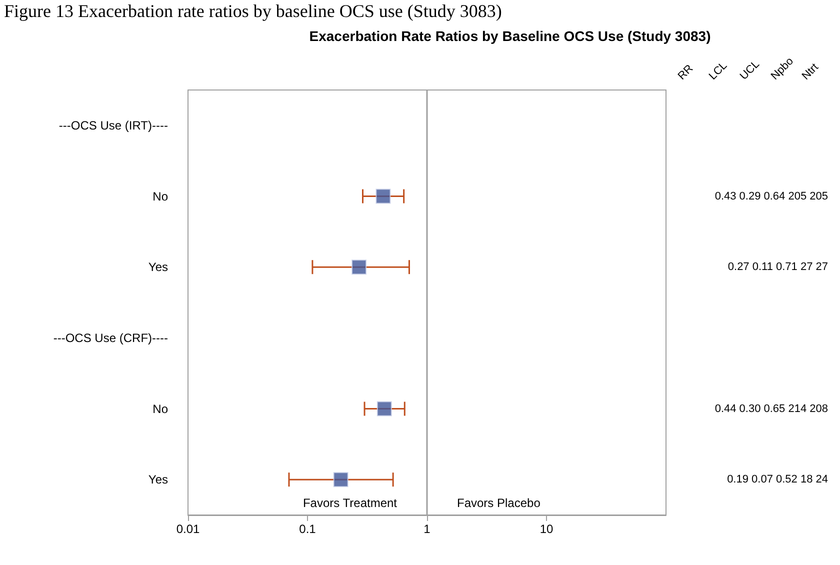 This screenshot has height=565, width=840. Describe the element at coordinates (547, 529) in the screenshot. I see `x-tick-label: 10` at that location.